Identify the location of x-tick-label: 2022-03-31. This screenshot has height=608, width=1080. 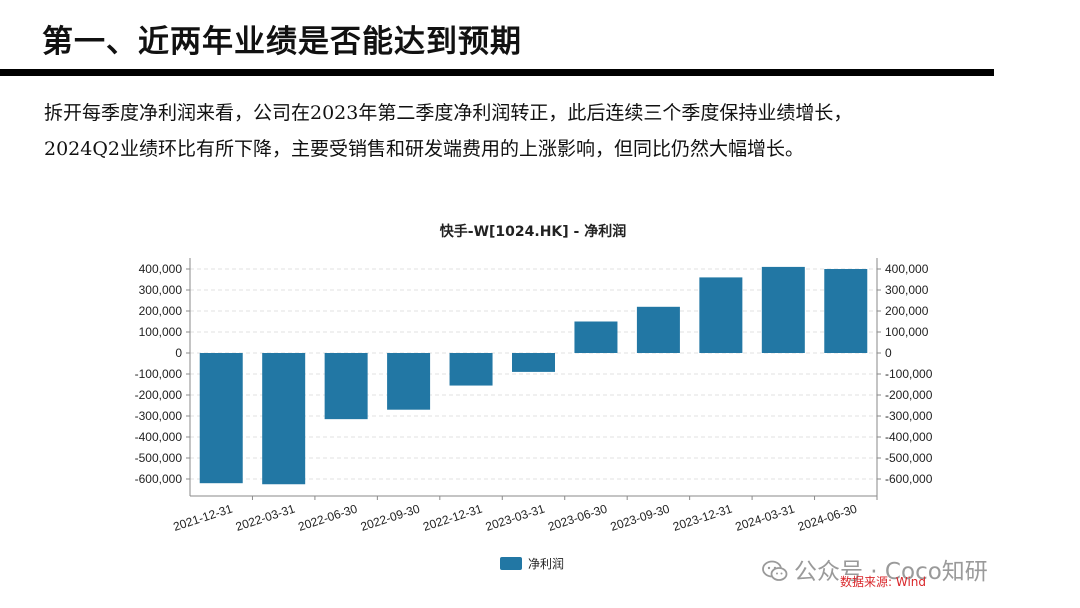
(265, 517).